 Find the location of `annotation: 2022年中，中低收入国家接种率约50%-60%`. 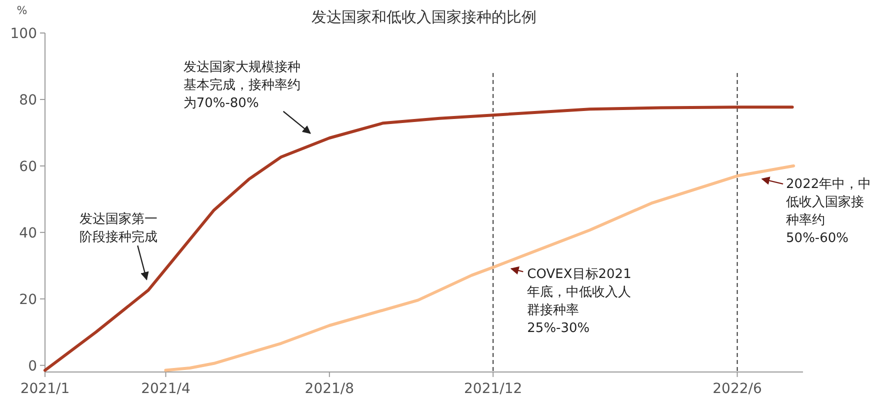

annotation: 2022年中，中低收入国家接种率约50%-60% is located at coordinates (829, 212).